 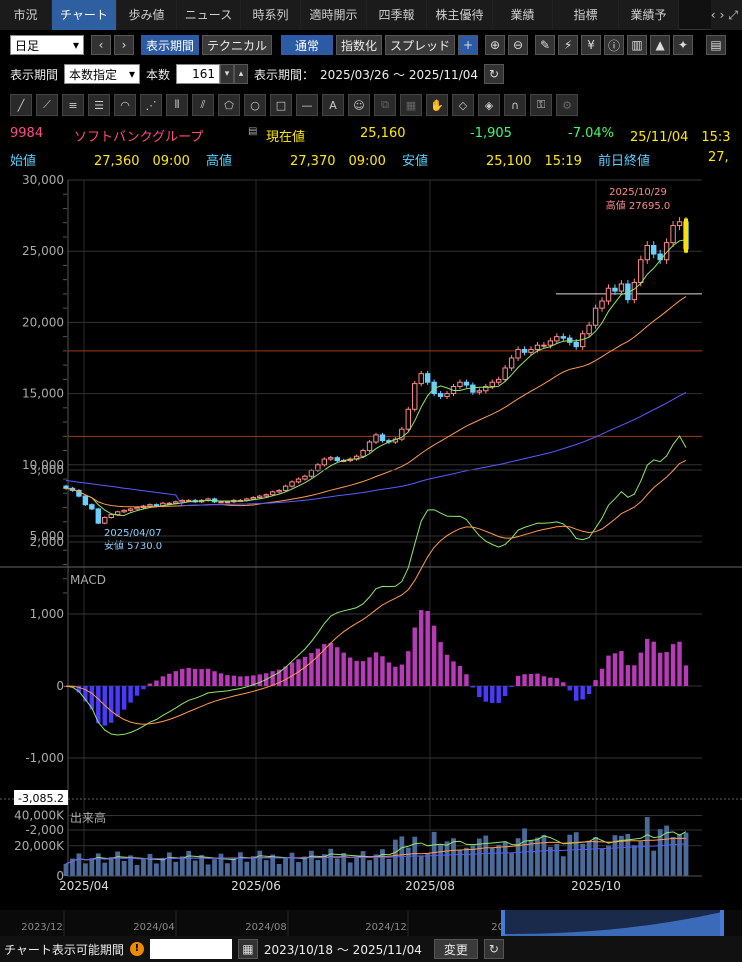 What do you see at coordinates (307, 105) in the screenshot?
I see `hline-icon: —` at bounding box center [307, 105].